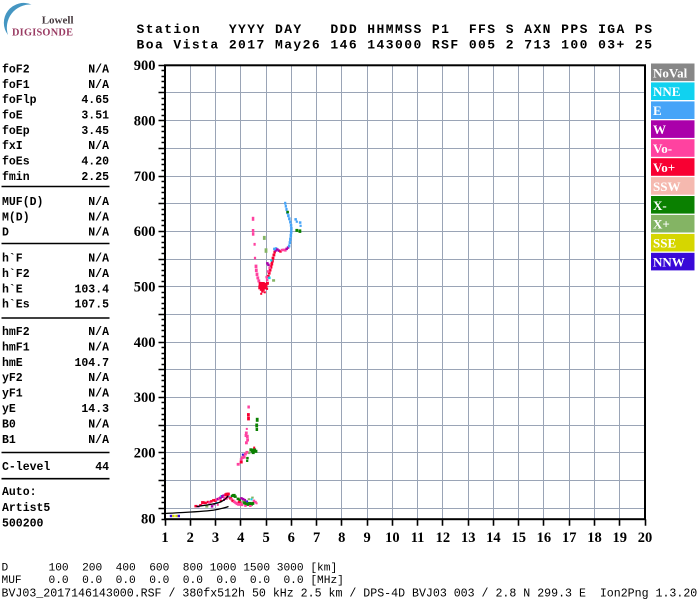 The image size is (700, 605). I want to click on svg-text: M(D), so click(16, 217).